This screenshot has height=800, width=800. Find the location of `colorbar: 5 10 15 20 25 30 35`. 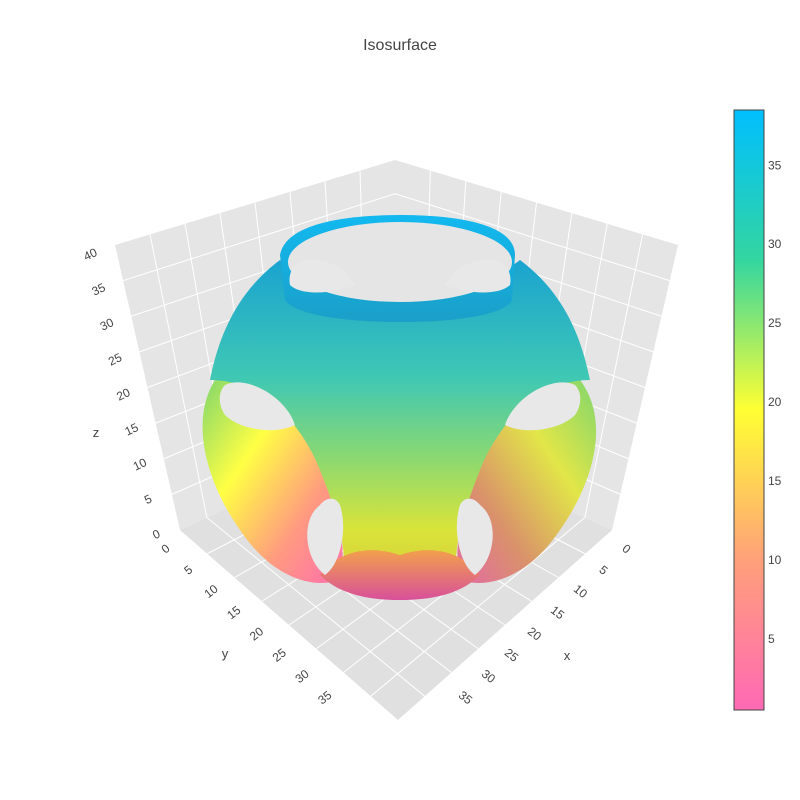

colorbar: 5 10 15 20 25 30 35 is located at coordinates (757, 410).